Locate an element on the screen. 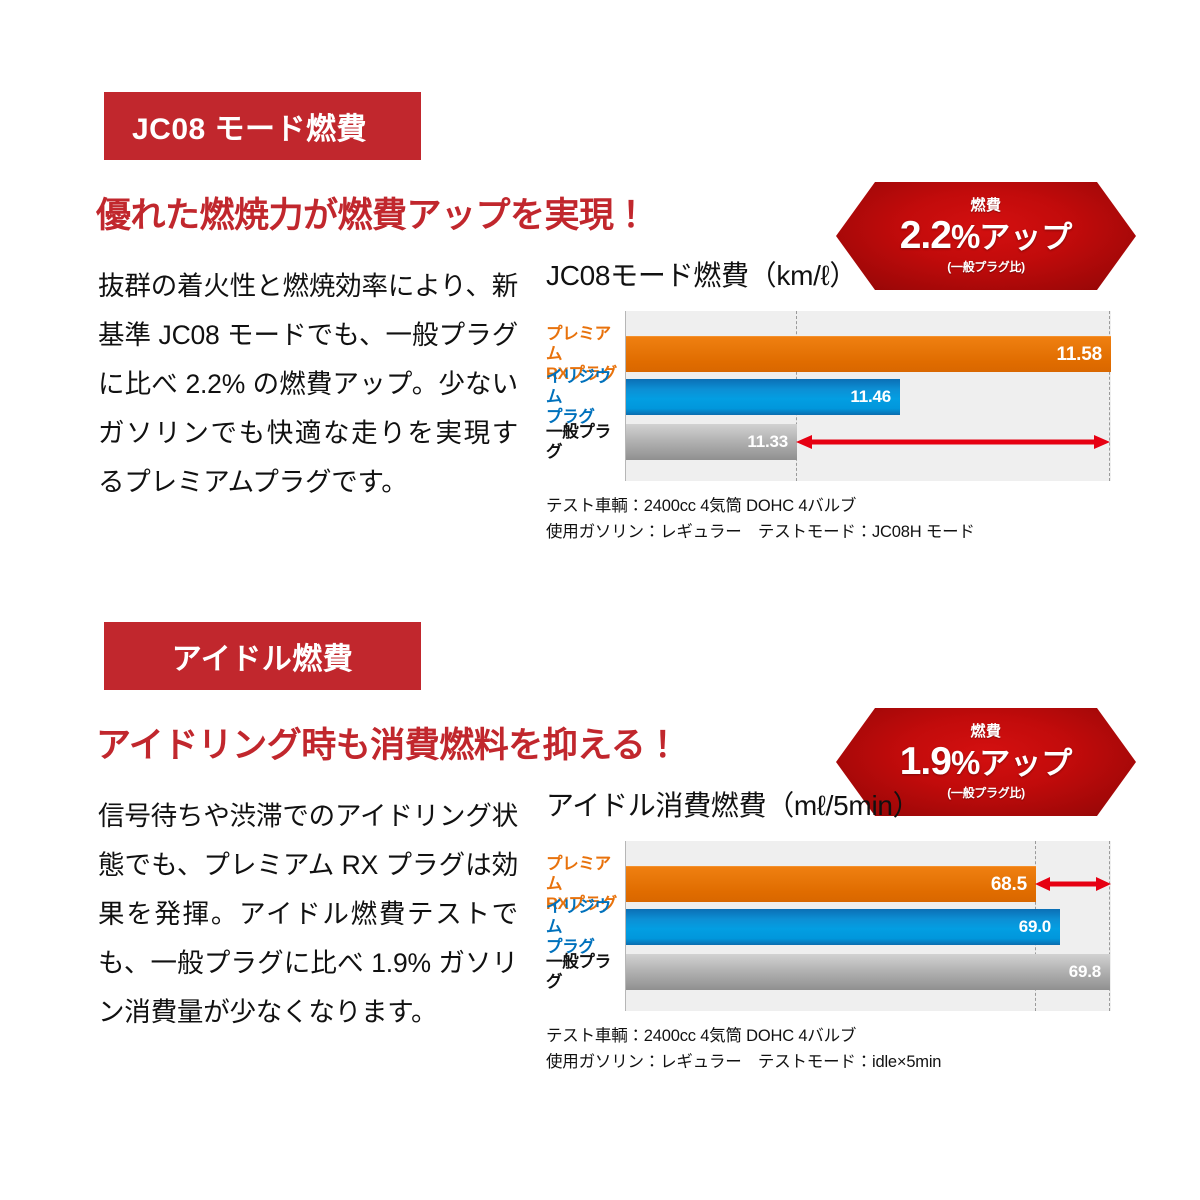 This screenshot has width=1200, height=1200. section-headline-idle: アイドリング時も消費燃料を抑える！ is located at coordinates (388, 745).